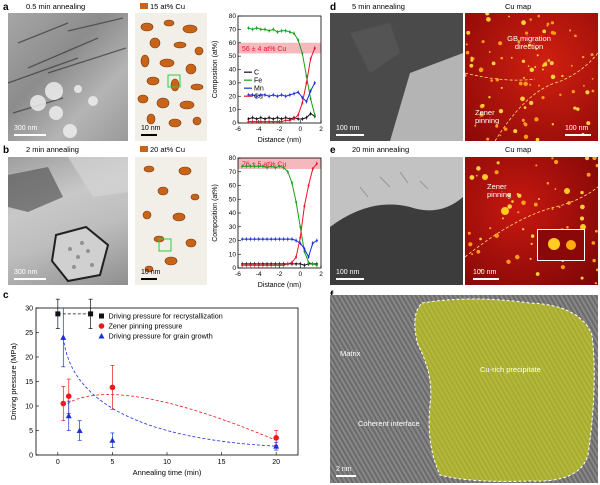  Describe the element at coordinates (31, 456) in the screenshot. I see `y-tick-label: 0` at that location.